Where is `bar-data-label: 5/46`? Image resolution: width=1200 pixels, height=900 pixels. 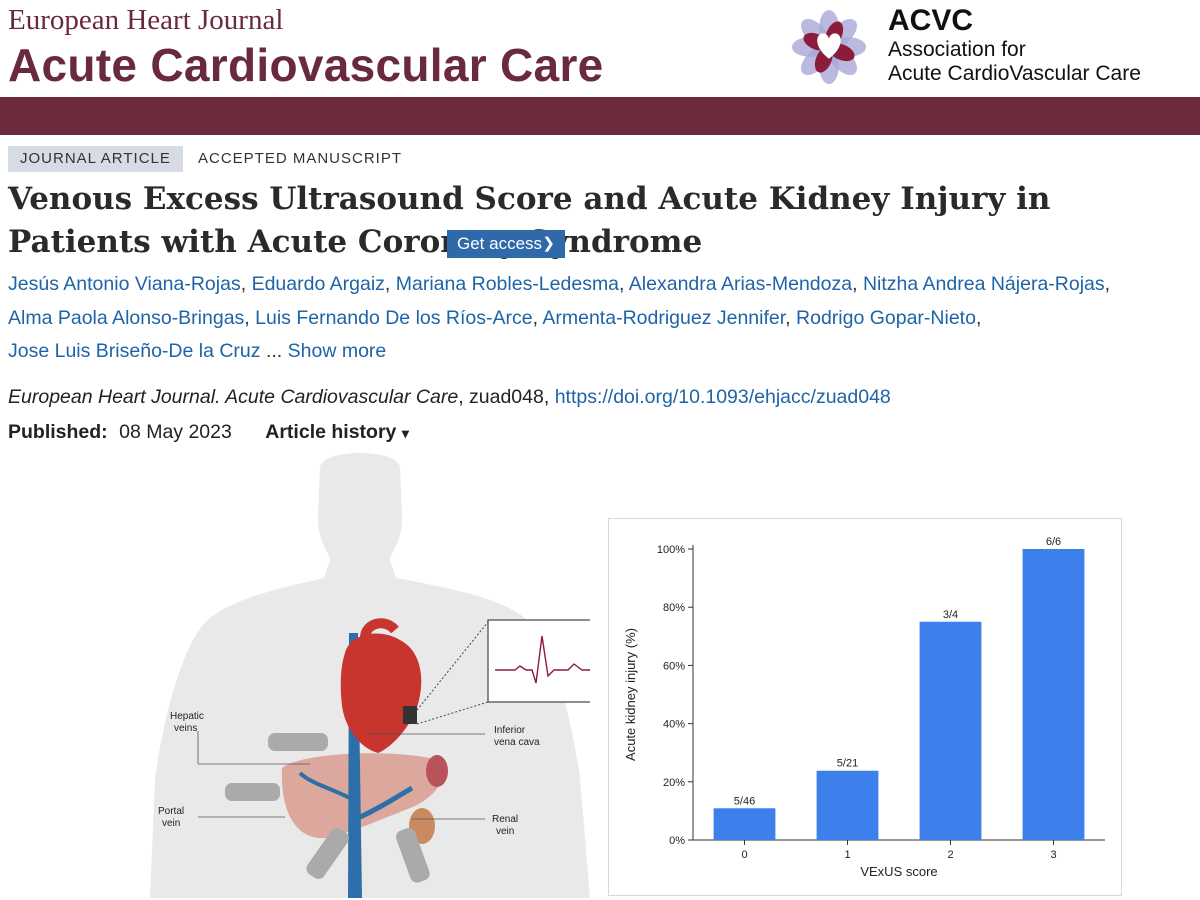 bar-data-label: 5/46 is located at coordinates (744, 801).